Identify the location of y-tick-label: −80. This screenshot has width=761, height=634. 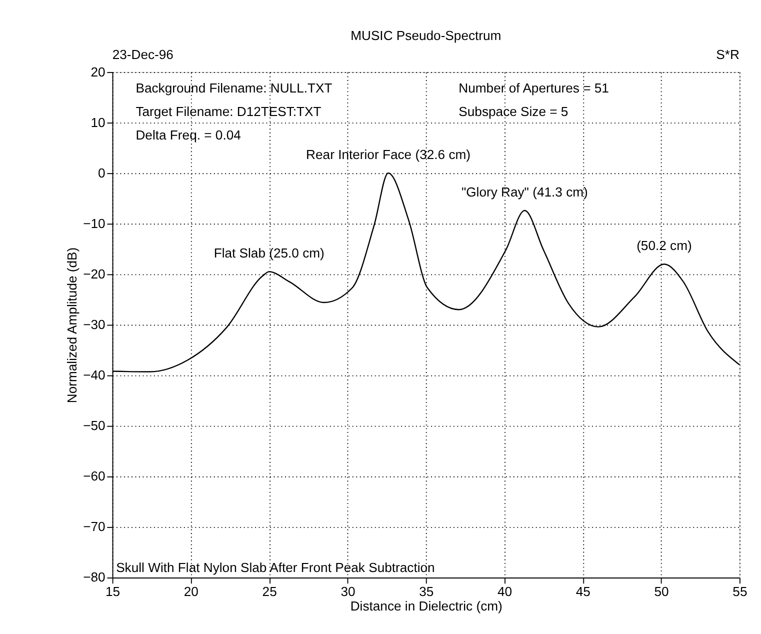
(94, 577).